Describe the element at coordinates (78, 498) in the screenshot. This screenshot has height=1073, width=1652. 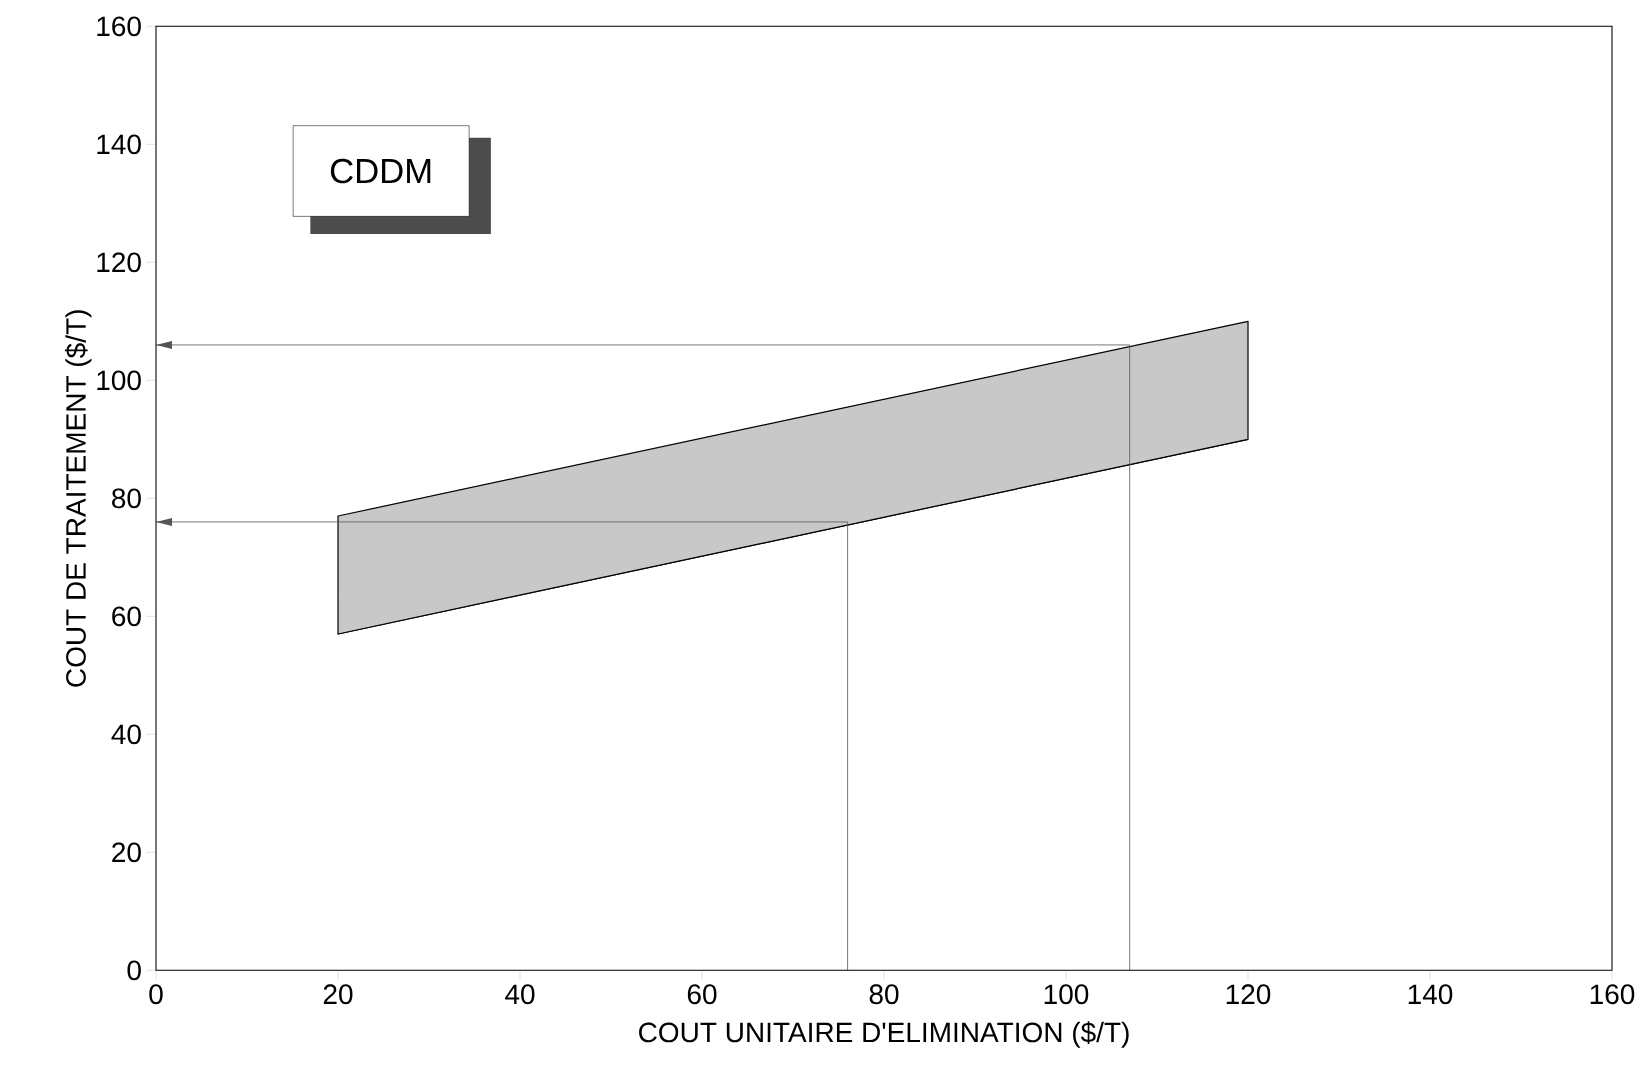
I see `y-axis-title: COUT DE TRAITEMENT ($/T)` at that location.